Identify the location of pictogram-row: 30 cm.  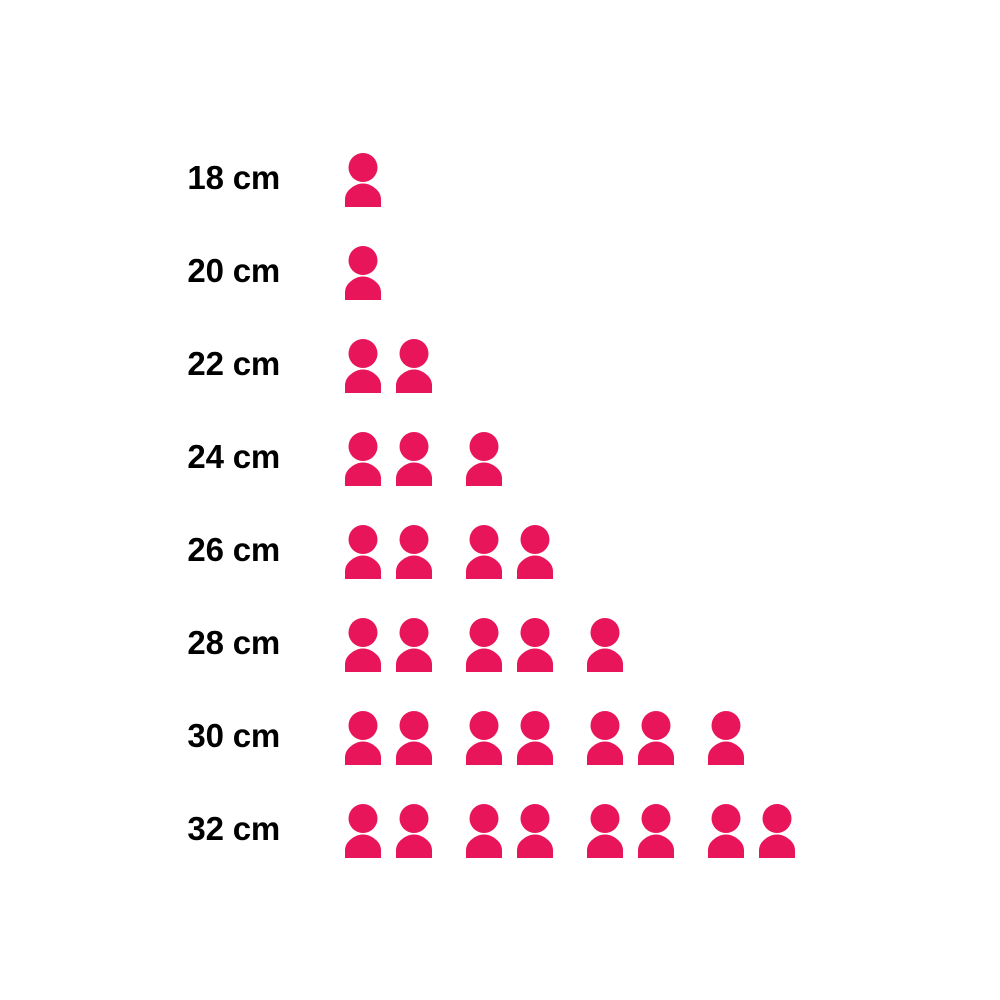
(500, 735).